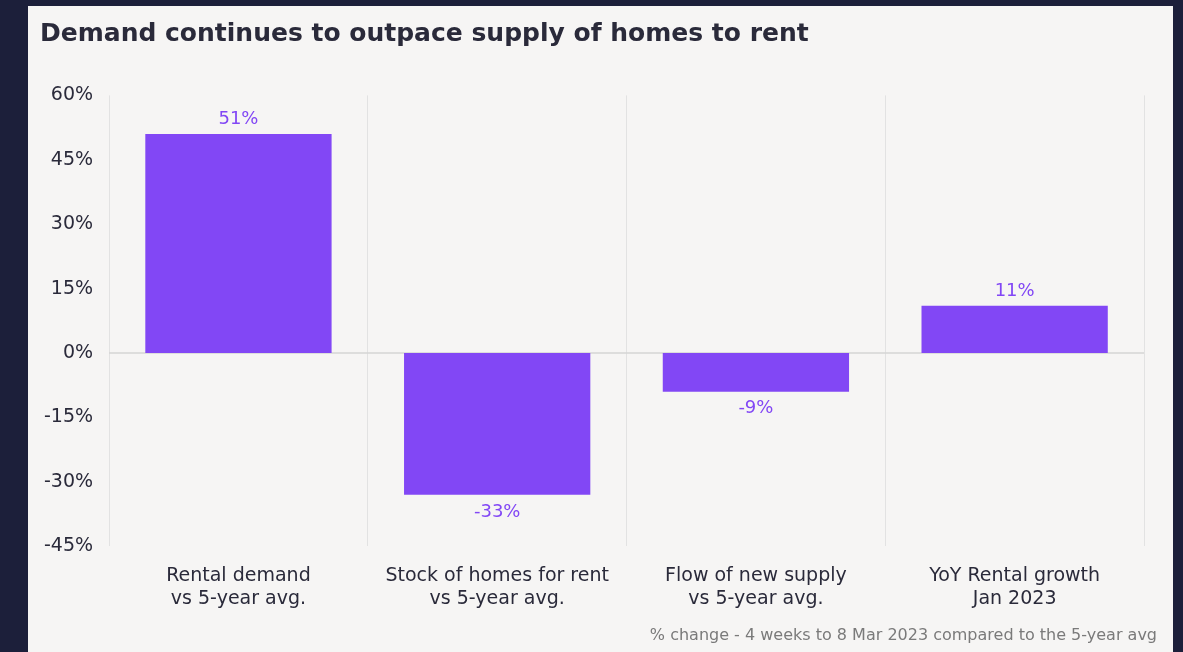  Describe the element at coordinates (497, 585) in the screenshot. I see `x-tick-label: Stock of homes for rent vs 5-year avg.` at that location.